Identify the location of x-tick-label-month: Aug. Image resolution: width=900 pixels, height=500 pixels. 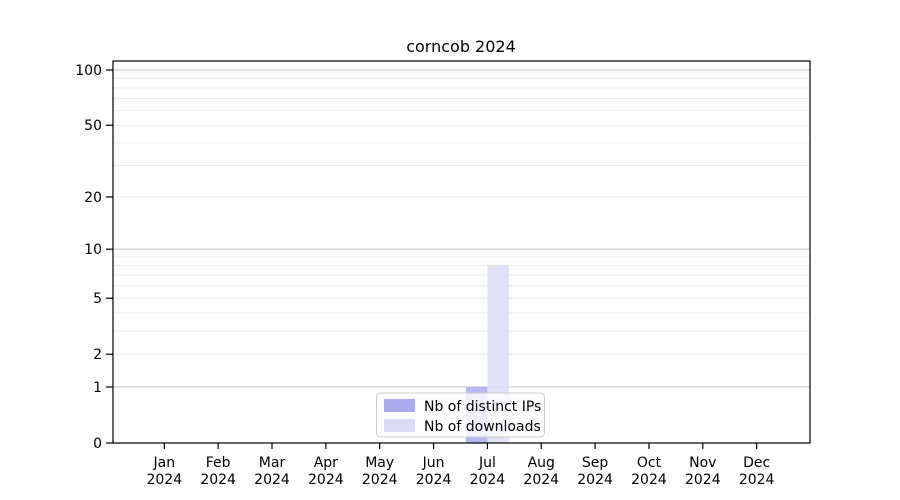
(541, 463).